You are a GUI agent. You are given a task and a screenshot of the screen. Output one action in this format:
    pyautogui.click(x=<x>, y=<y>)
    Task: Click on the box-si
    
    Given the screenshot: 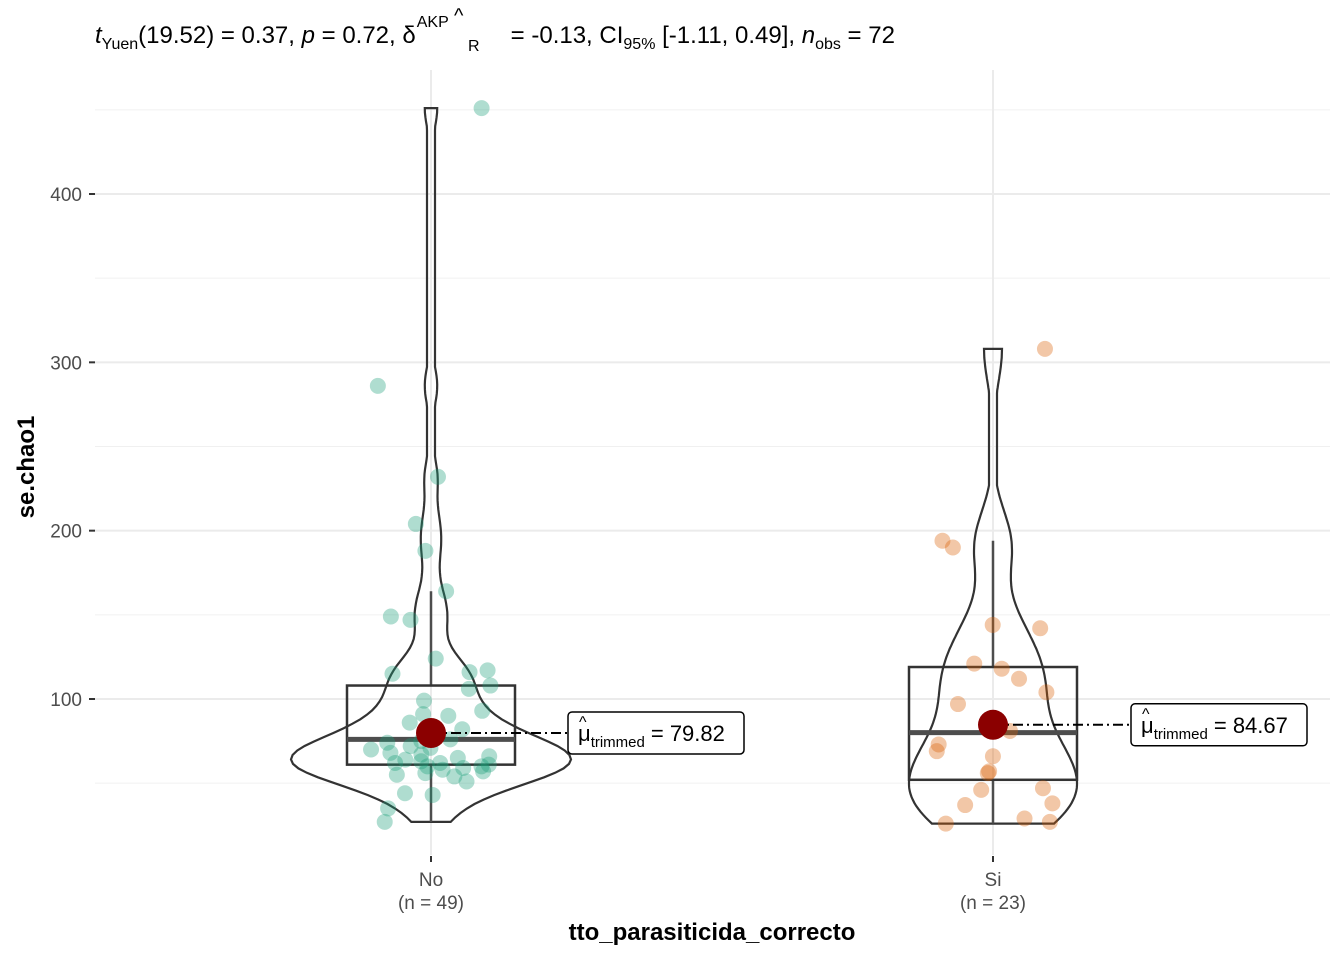 What is the action you would take?
    pyautogui.click(x=993, y=723)
    